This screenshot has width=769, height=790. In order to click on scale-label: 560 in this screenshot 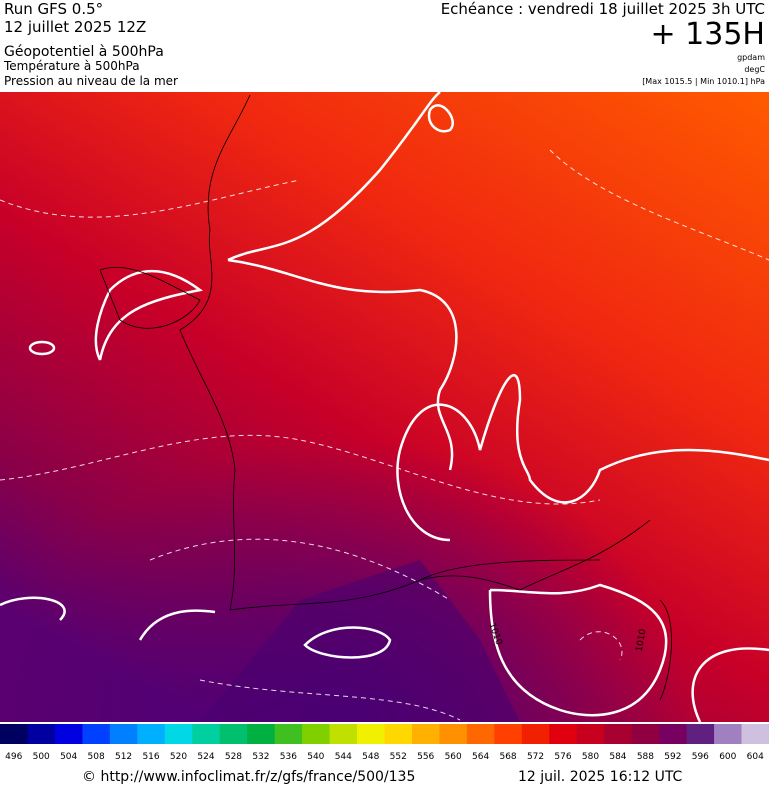, I will do `click(453, 757)`.